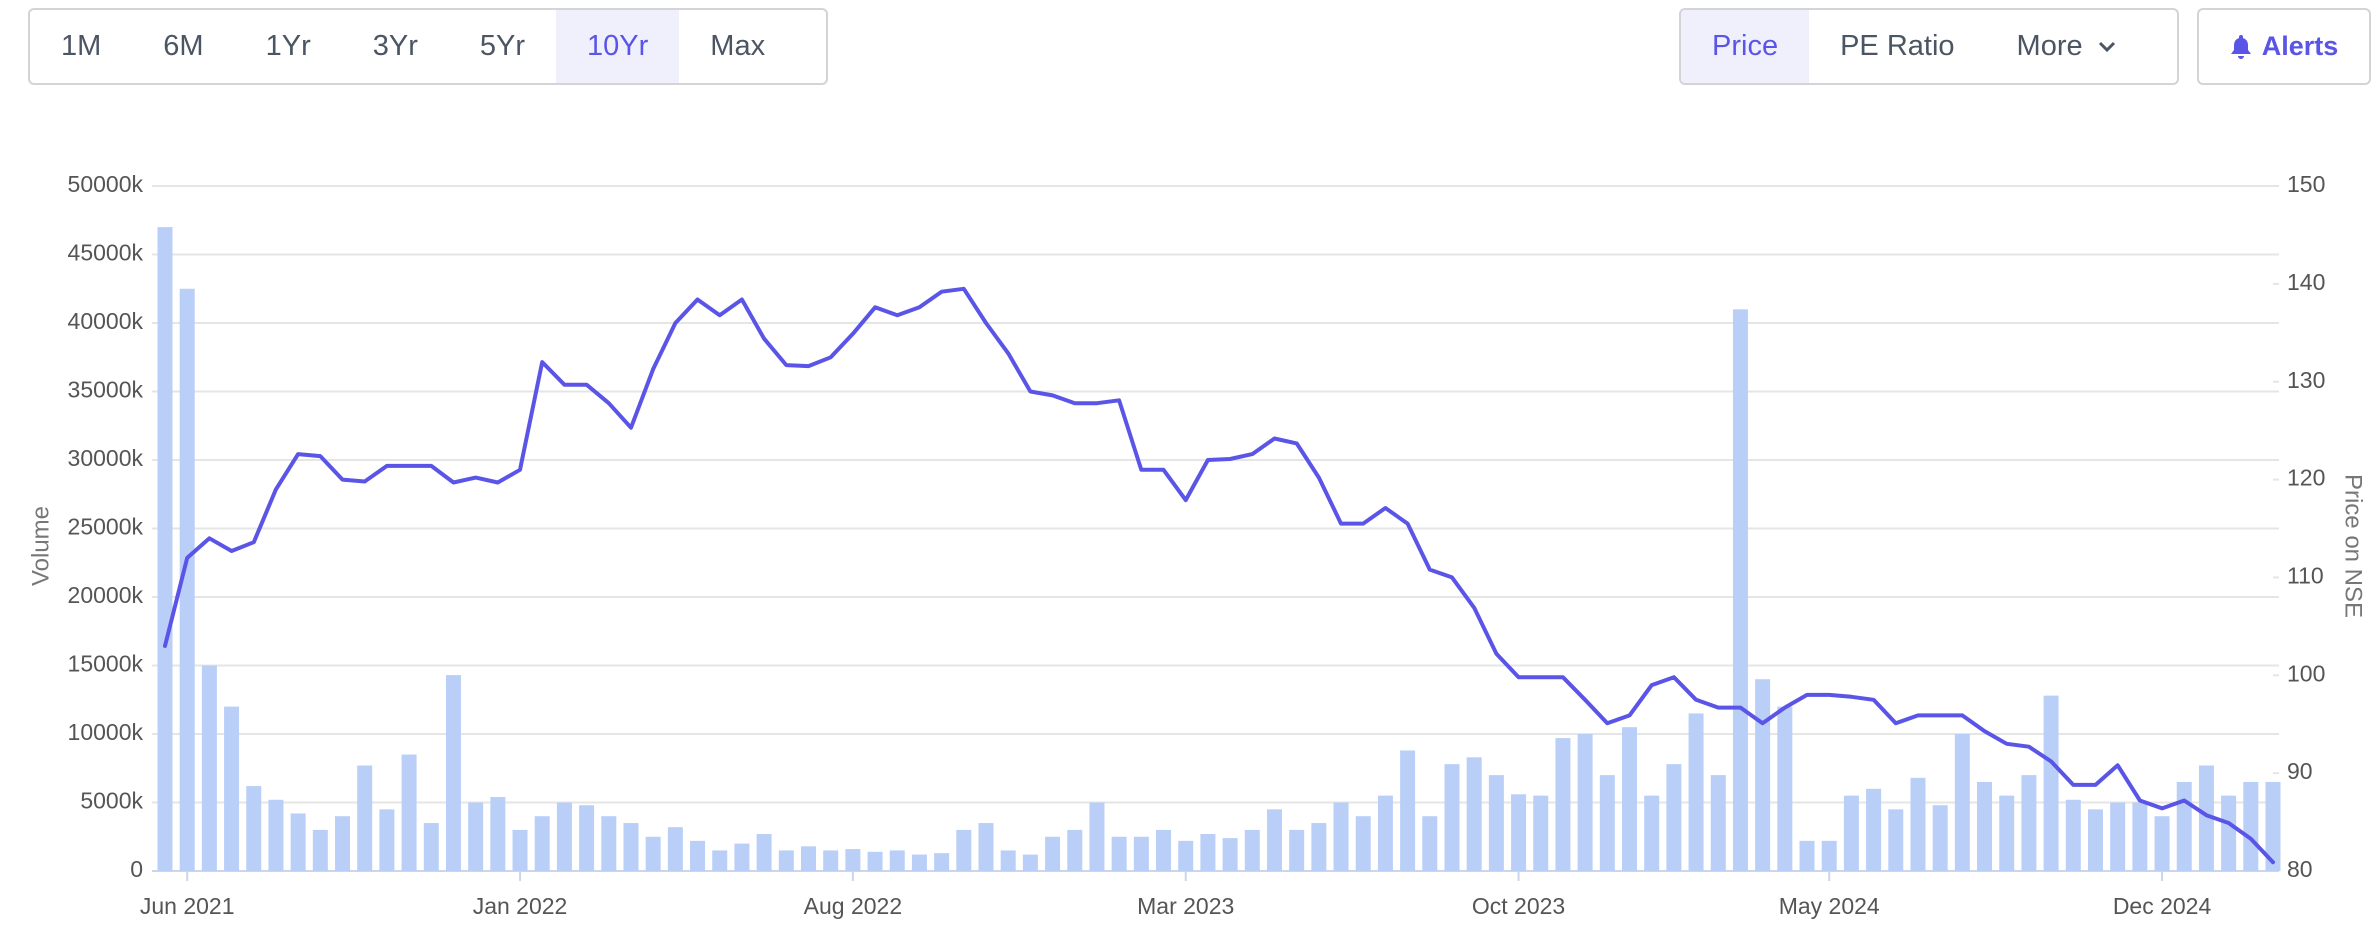 The image size is (2374, 928). What do you see at coordinates (106, 595) in the screenshot?
I see `y-tick-label: 20000k` at bounding box center [106, 595].